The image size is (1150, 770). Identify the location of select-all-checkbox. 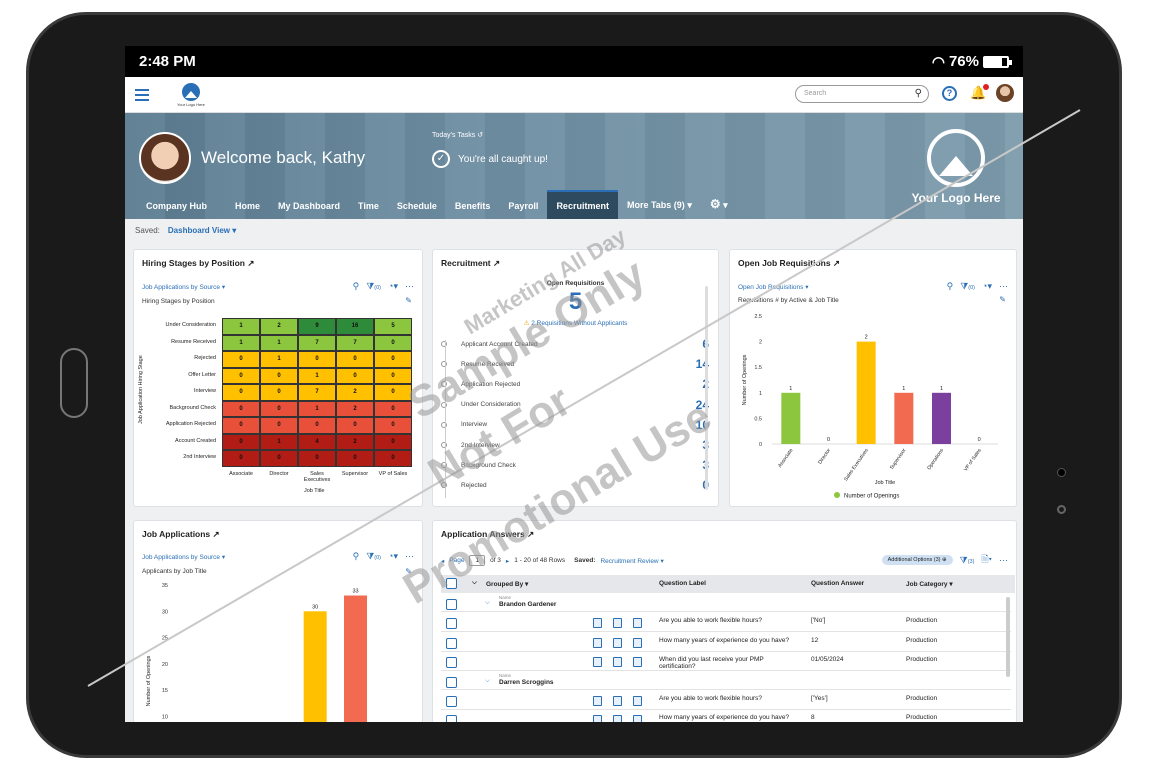
(451, 583).